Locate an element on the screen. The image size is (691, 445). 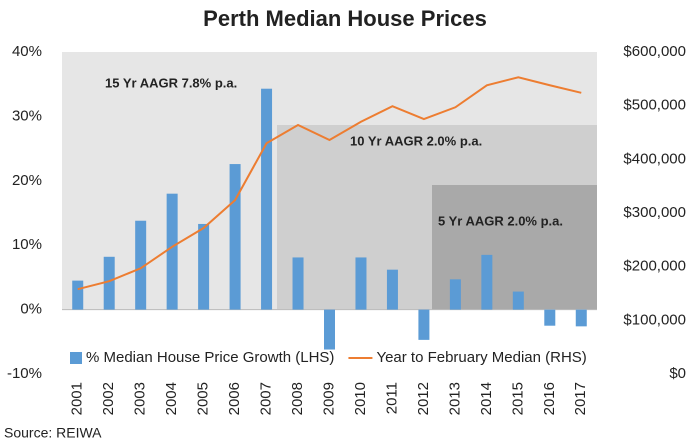
annotation: 10 Yr AAGR 2.0% p.a. is located at coordinates (416, 140).